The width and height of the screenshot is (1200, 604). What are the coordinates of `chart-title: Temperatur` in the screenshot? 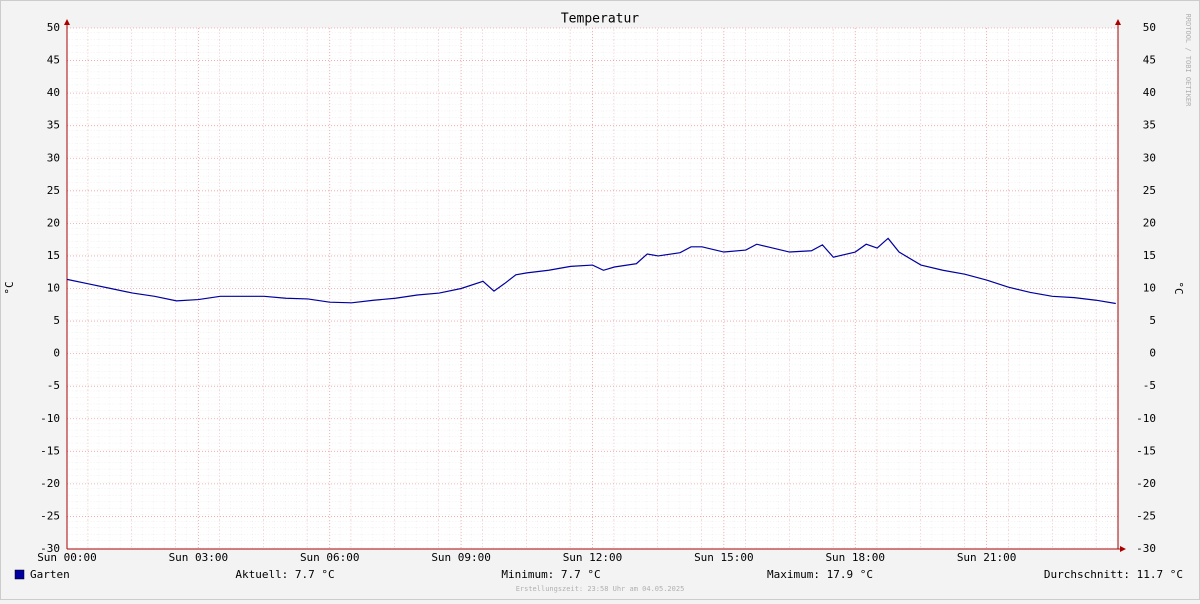 It's located at (600, 19).